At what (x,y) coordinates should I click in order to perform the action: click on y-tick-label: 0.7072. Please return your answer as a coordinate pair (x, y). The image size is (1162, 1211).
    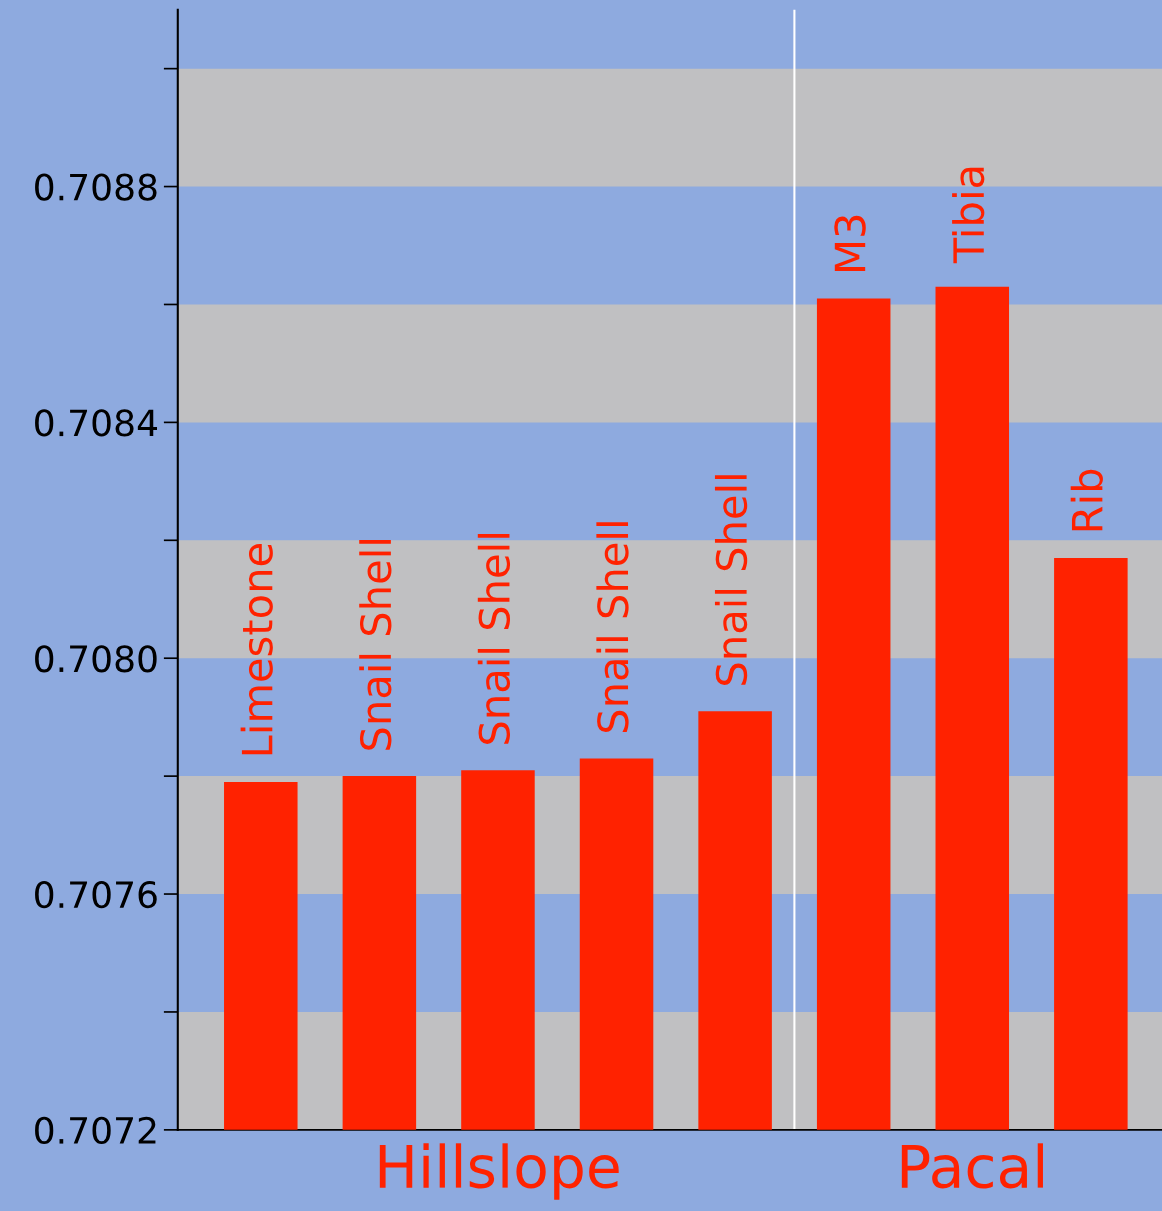
    Looking at the image, I should click on (95, 1130).